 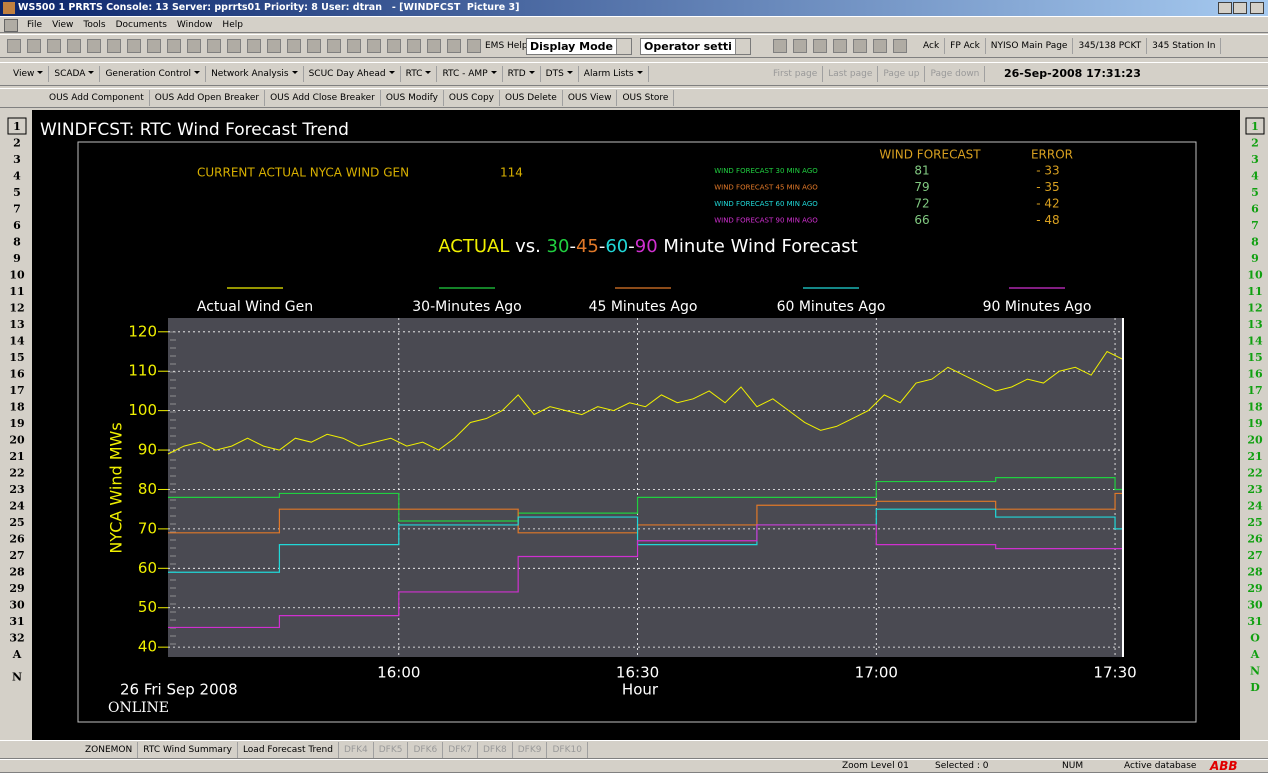 I want to click on current-label: CURRENT ACTUAL NYCA WIND GEN, so click(x=303, y=173).